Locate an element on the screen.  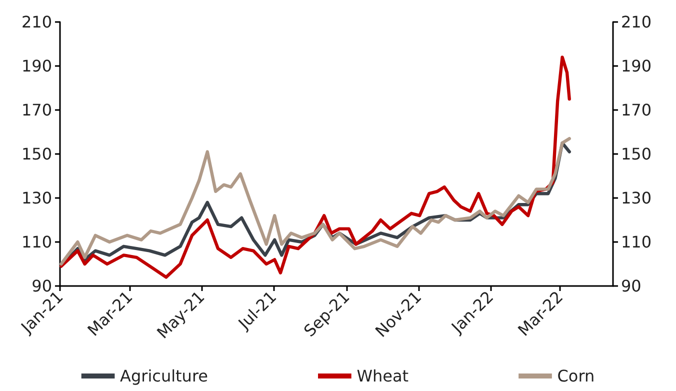
y2-tick-label: 110 is located at coordinates (636, 242).